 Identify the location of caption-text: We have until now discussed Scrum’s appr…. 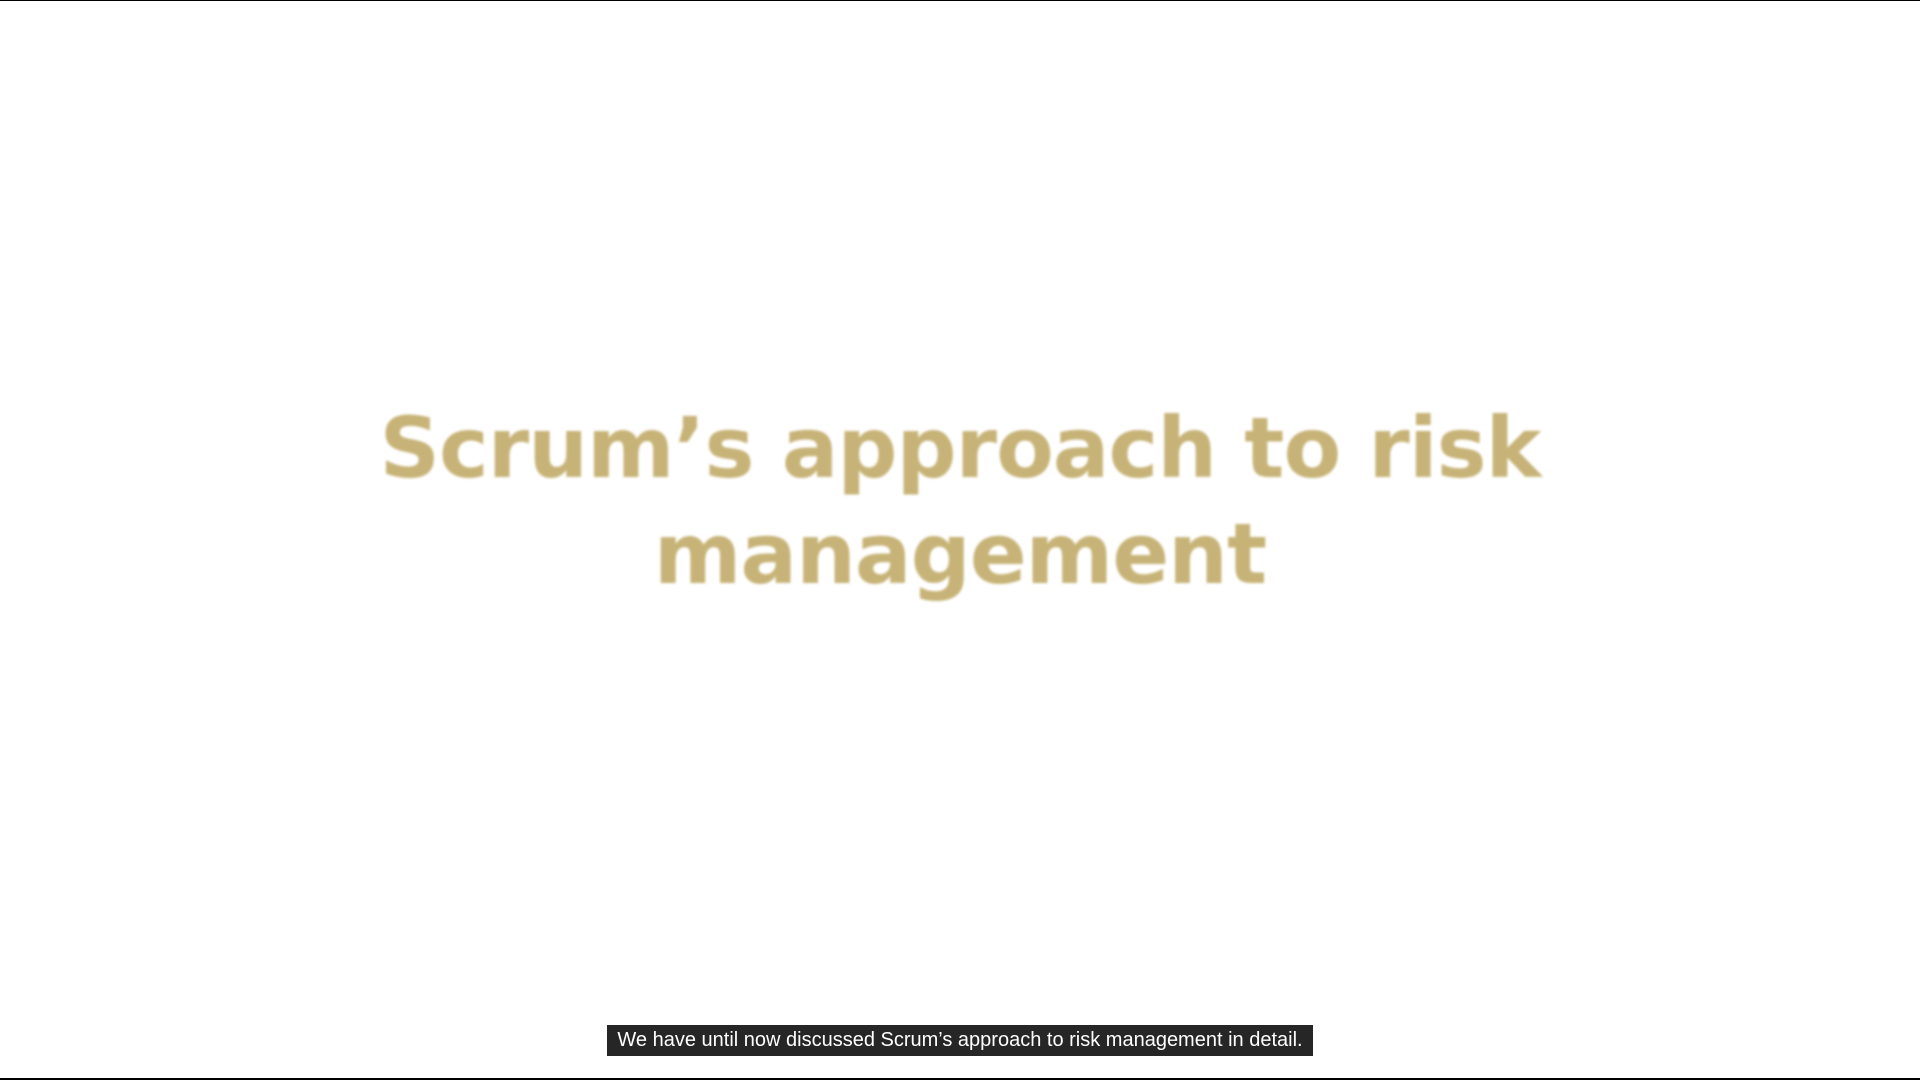
(960, 1040).